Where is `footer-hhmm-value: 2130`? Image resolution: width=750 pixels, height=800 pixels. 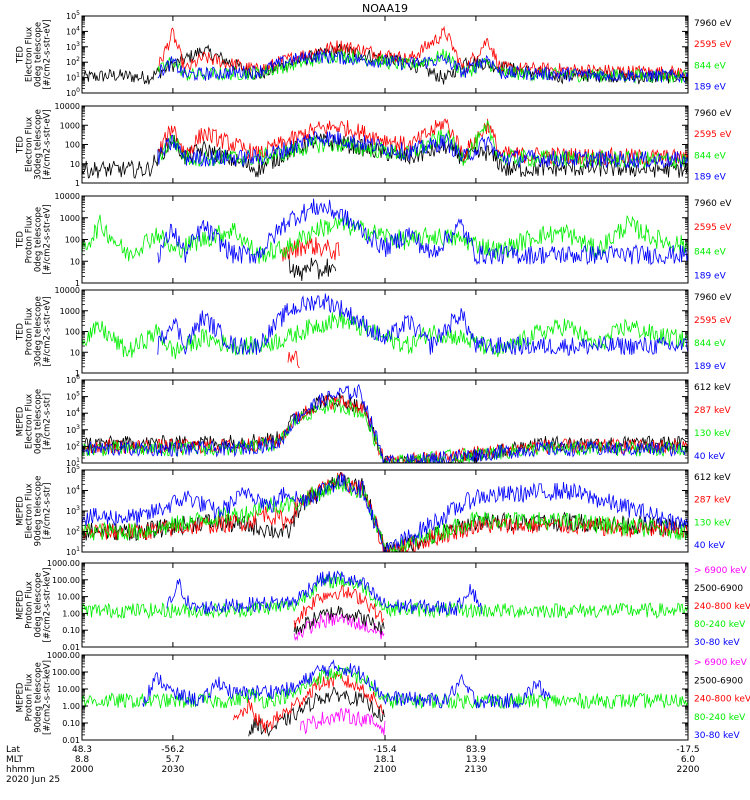 footer-hhmm-value: 2130 is located at coordinates (475, 770).